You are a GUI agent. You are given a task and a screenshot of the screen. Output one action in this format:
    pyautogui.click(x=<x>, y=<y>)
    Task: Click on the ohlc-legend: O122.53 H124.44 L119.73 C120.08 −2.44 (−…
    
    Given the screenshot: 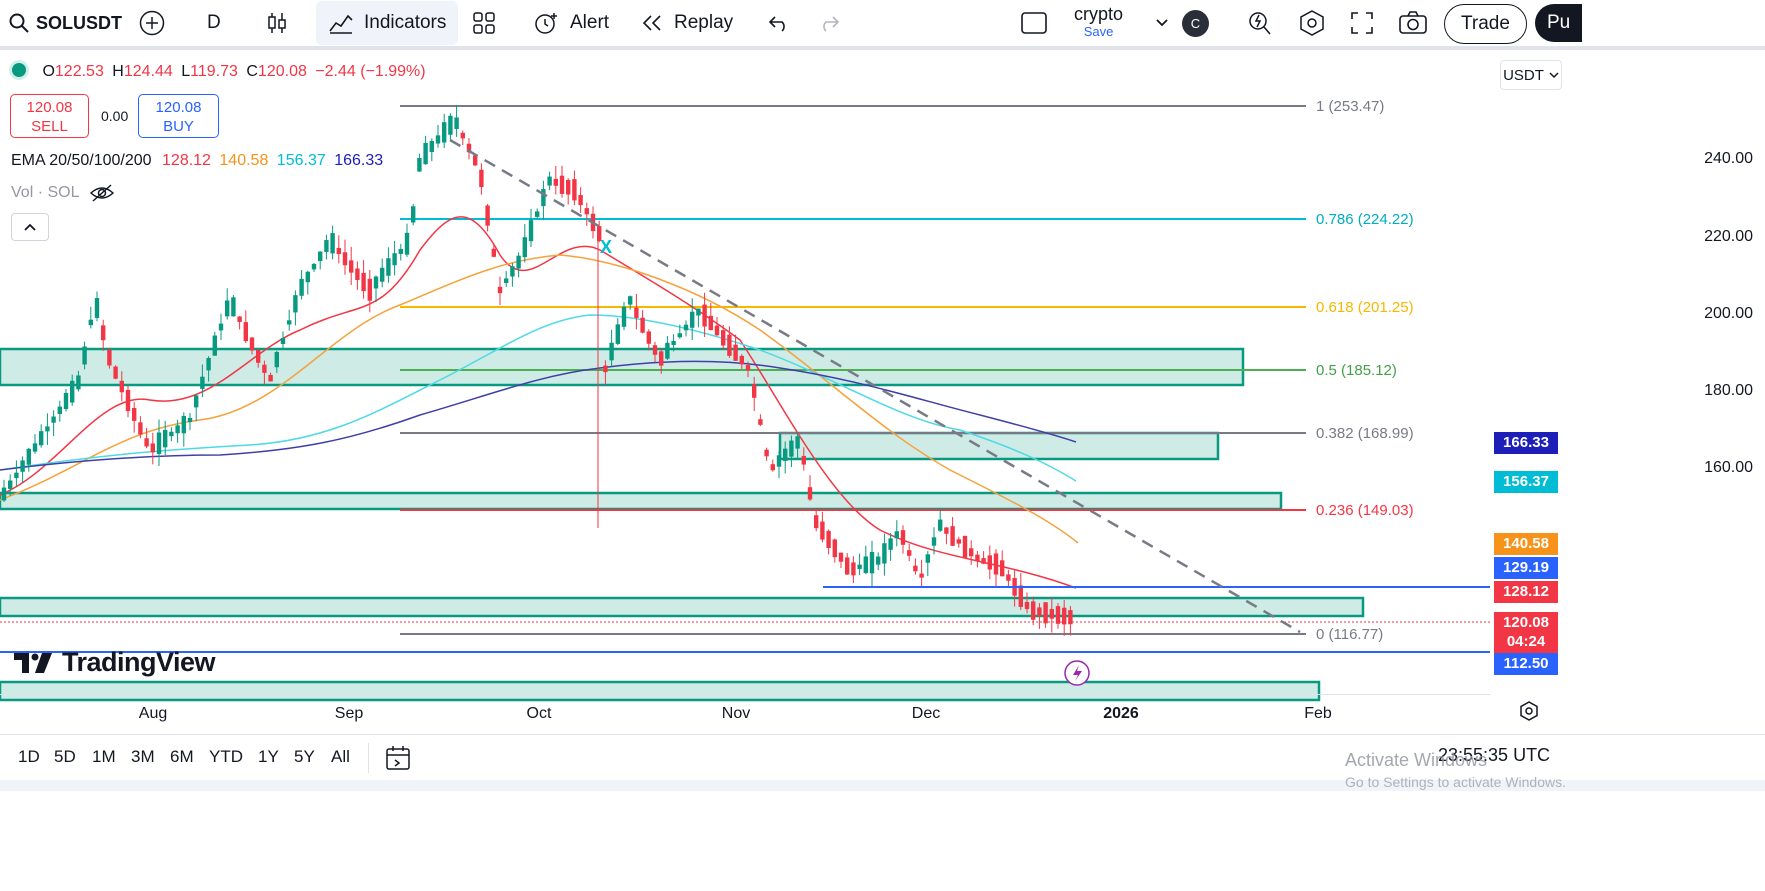 What is the action you would take?
    pyautogui.click(x=219, y=72)
    